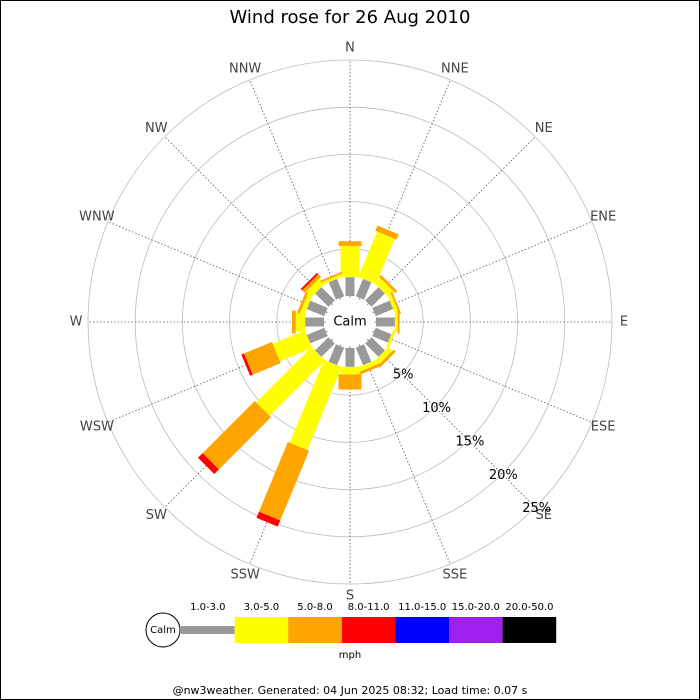 The height and width of the screenshot is (700, 700). Describe the element at coordinates (261, 607) in the screenshot. I see `legend-label: 3.0-5.0` at that location.